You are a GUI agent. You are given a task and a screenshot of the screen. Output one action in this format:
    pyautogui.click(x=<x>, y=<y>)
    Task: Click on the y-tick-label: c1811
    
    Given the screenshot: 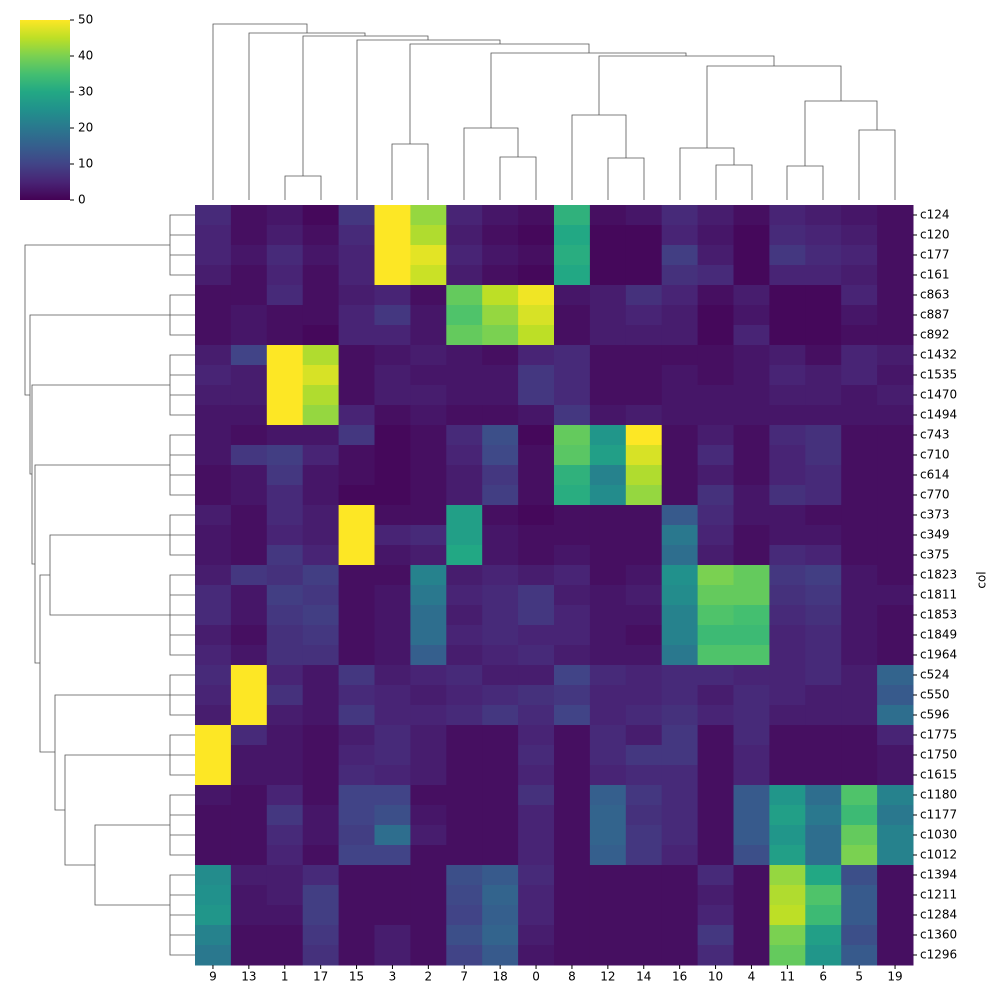 What is the action you would take?
    pyautogui.click(x=938, y=595)
    